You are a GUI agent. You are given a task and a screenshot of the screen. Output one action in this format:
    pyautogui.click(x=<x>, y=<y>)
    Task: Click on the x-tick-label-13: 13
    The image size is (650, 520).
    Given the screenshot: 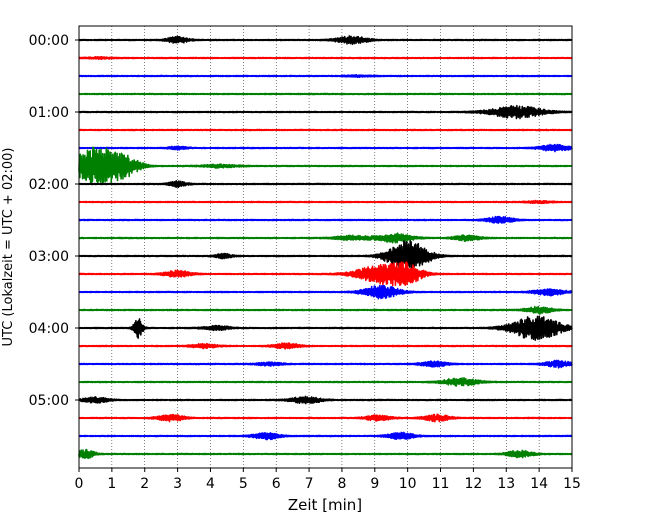 What is the action you would take?
    pyautogui.click(x=506, y=484)
    